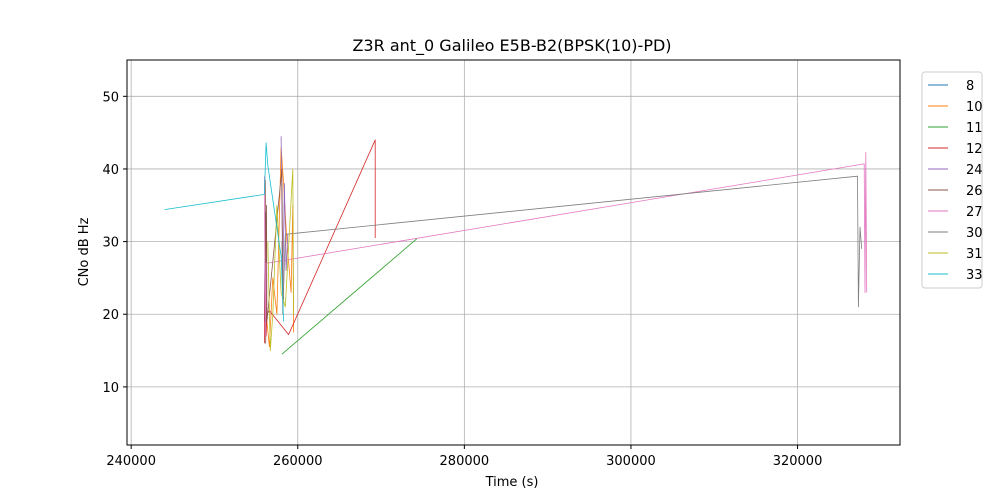 The height and width of the screenshot is (500, 1000). Describe the element at coordinates (970, 86) in the screenshot. I see `legend-label-8: 8` at that location.